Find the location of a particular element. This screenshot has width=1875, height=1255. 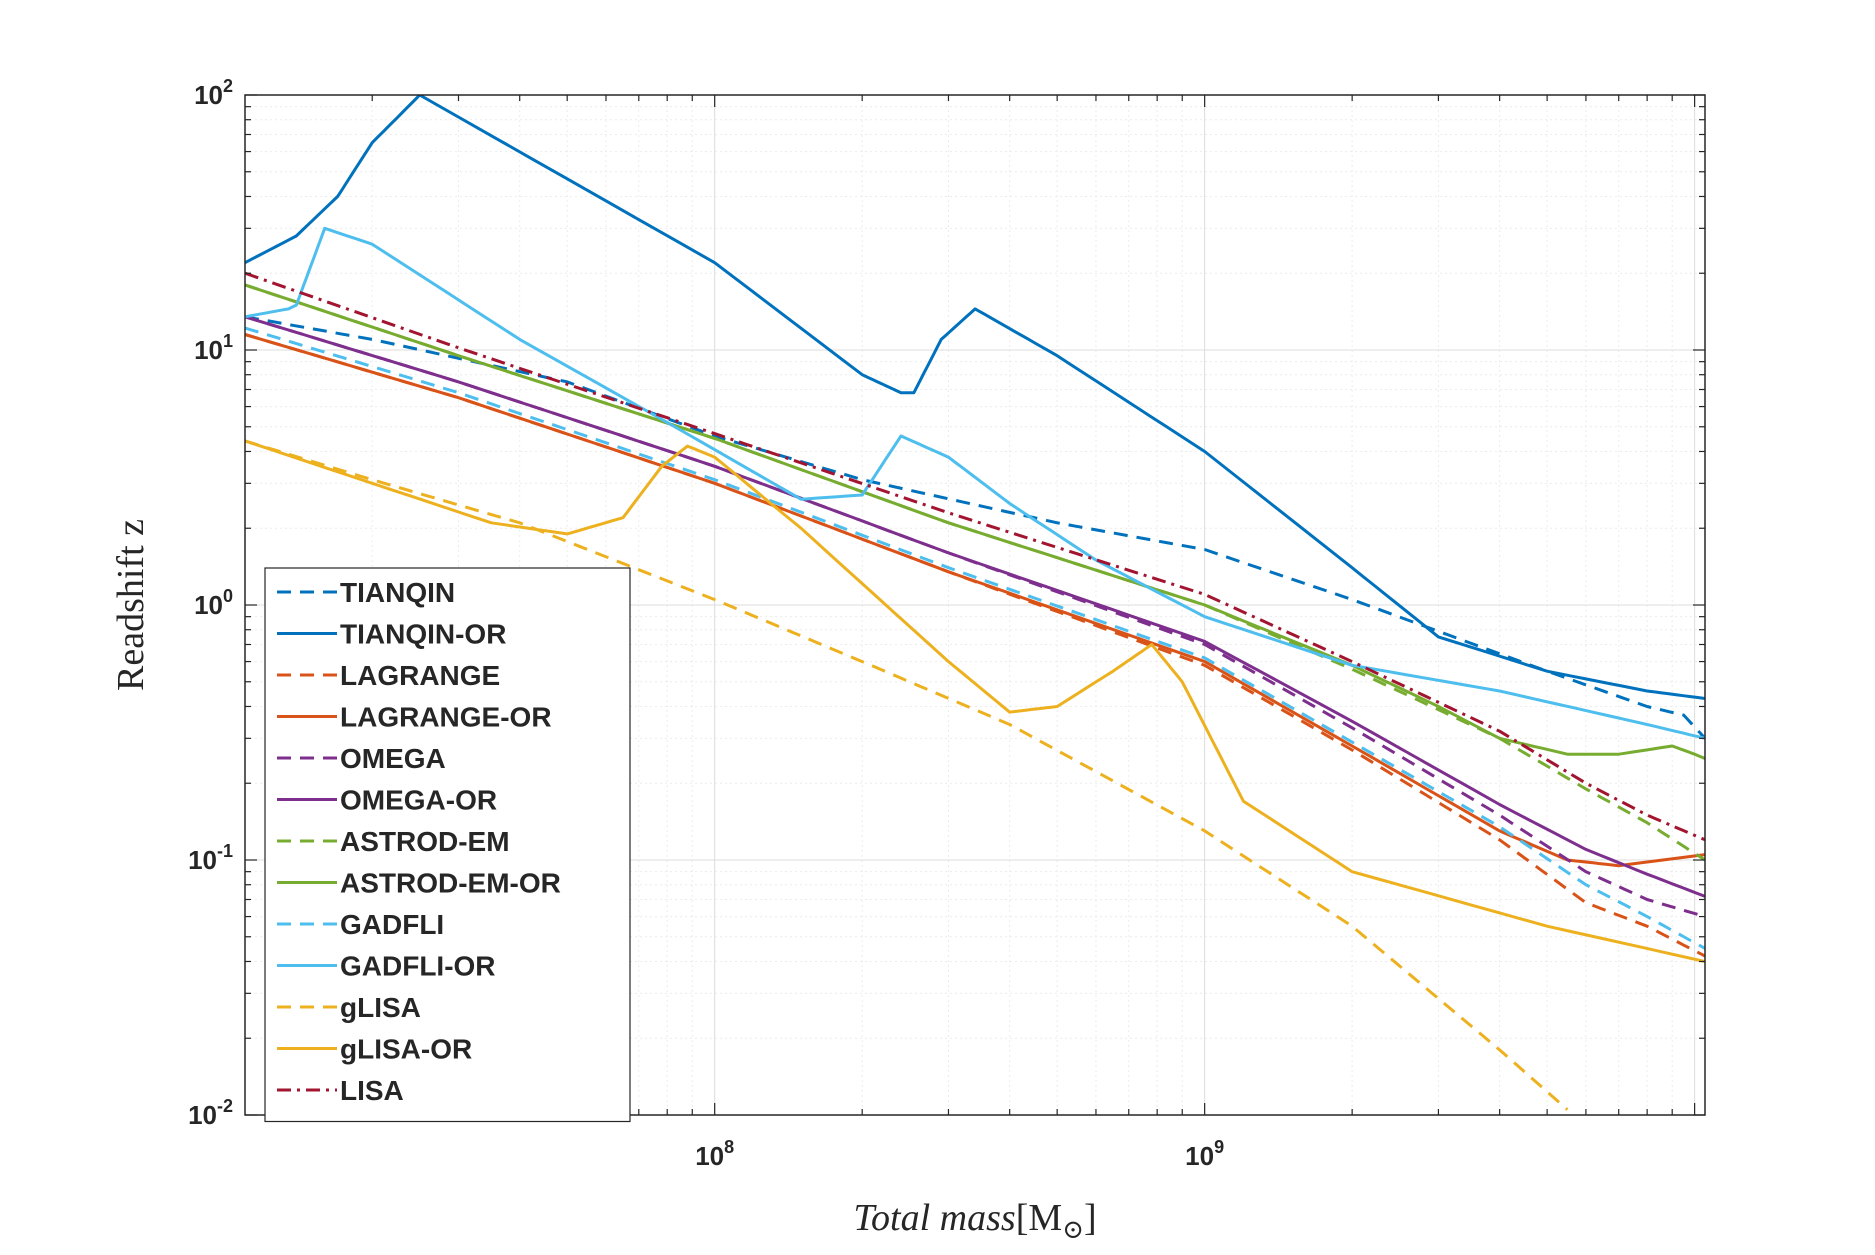

legend-label-omega: OMEGA is located at coordinates (393, 758).